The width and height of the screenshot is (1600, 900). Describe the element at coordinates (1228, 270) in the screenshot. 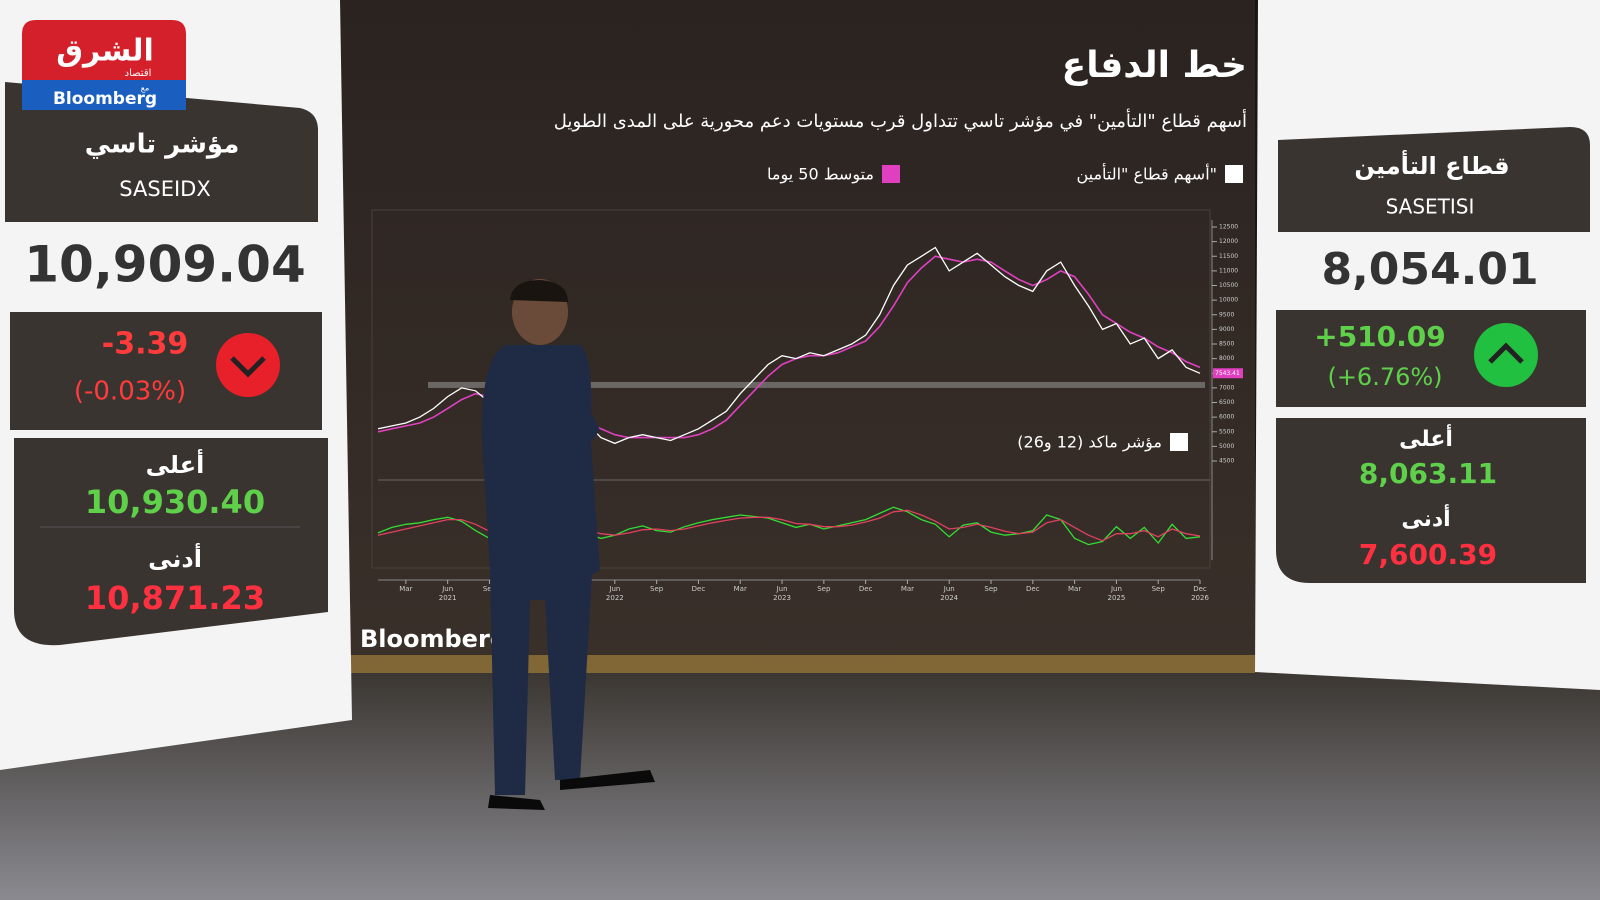

I see `y-tick-label: 11000` at that location.